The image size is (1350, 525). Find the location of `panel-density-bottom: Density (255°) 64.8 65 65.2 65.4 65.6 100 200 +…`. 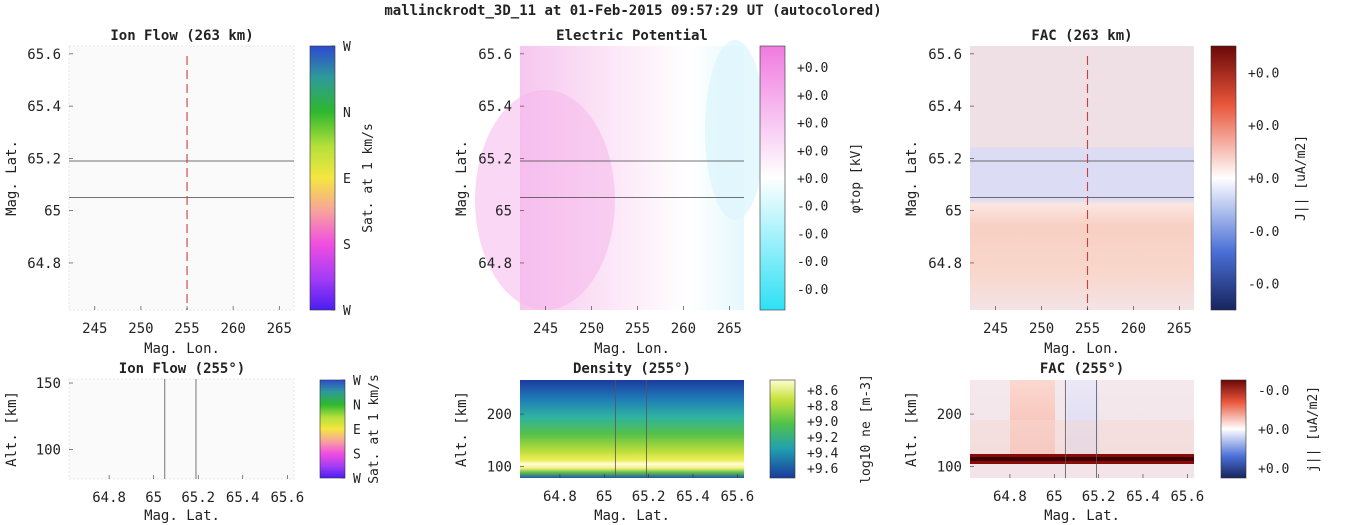

panel-density-bottom: Density (255°) 64.8 65 65.2 65.4 65.6 100 200 +… is located at coordinates (664, 442).